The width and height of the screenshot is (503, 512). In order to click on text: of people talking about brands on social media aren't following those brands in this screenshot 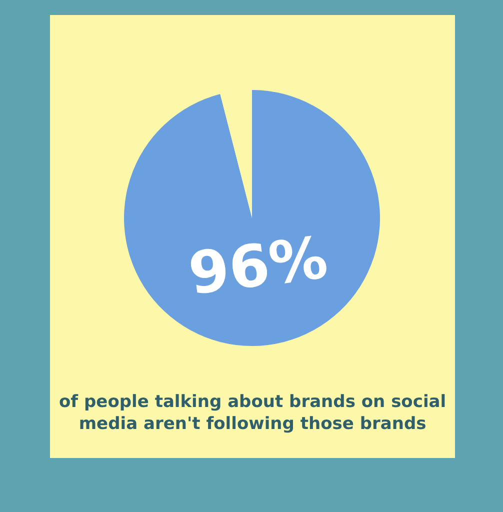, I will do `click(252, 413)`.